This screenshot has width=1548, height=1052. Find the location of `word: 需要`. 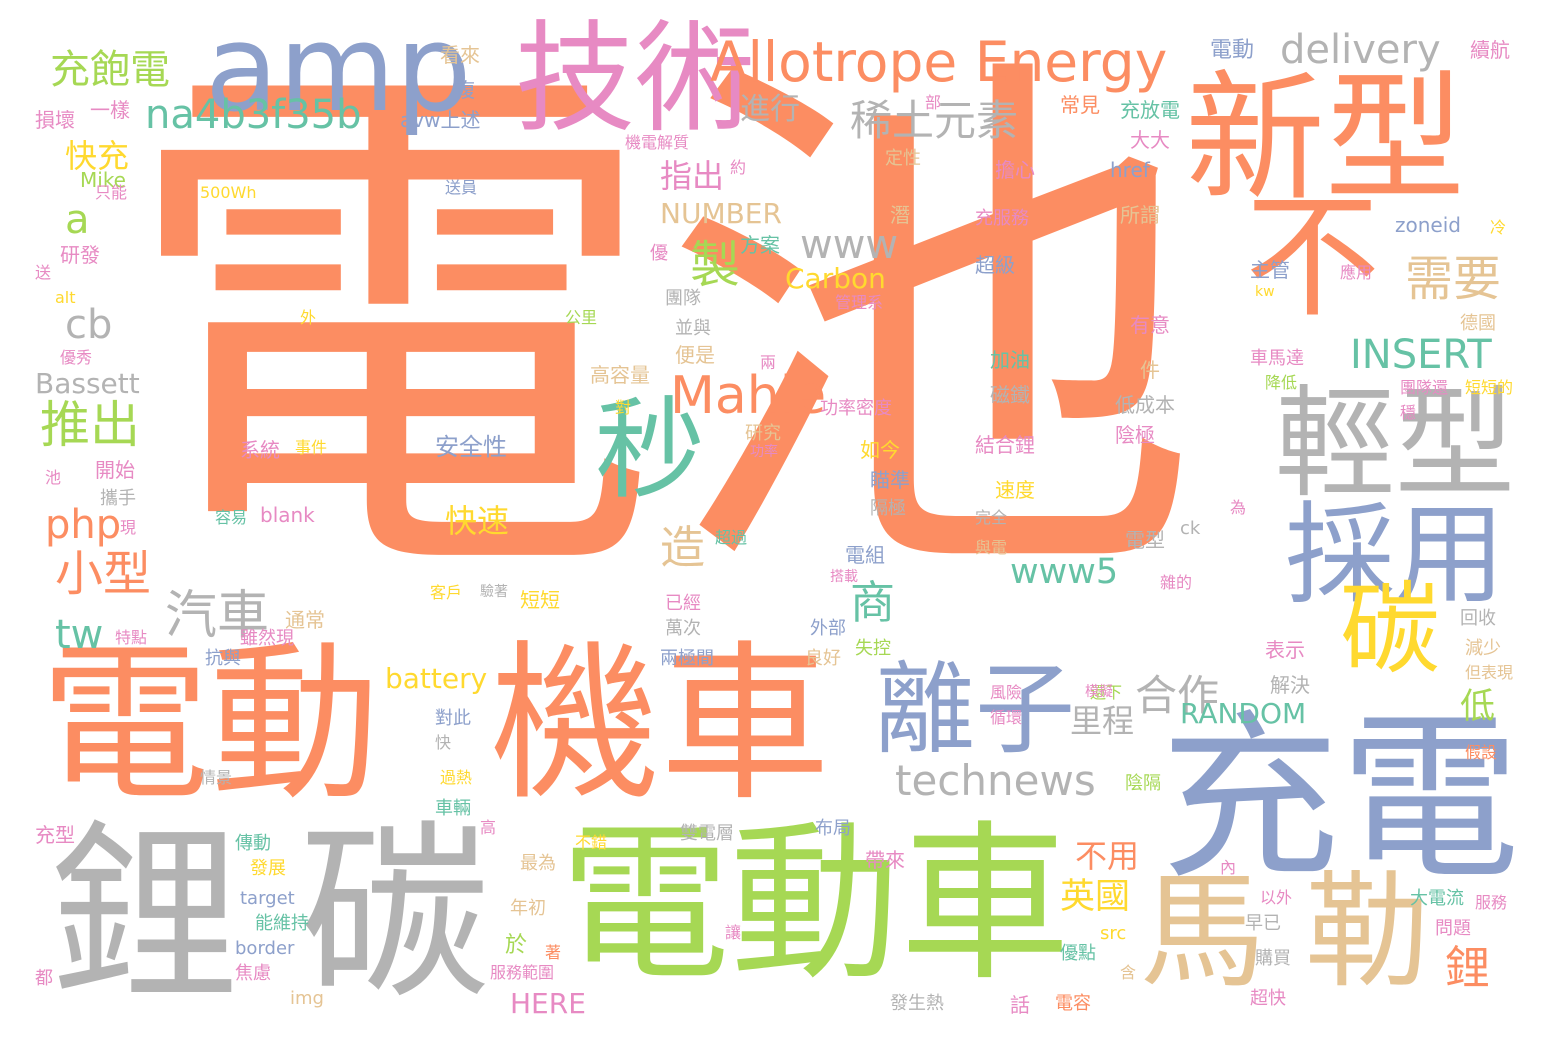

word: 需要 is located at coordinates (1453, 279).